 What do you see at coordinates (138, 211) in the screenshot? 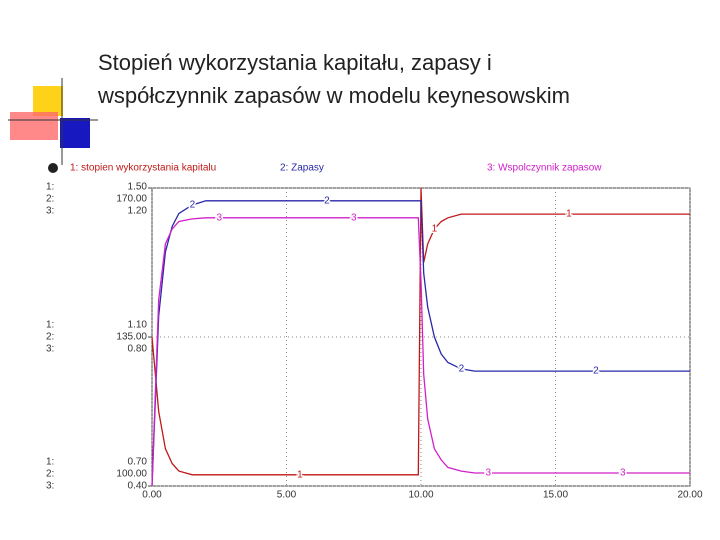
I see `y-tick-label: 1.20` at bounding box center [138, 211].